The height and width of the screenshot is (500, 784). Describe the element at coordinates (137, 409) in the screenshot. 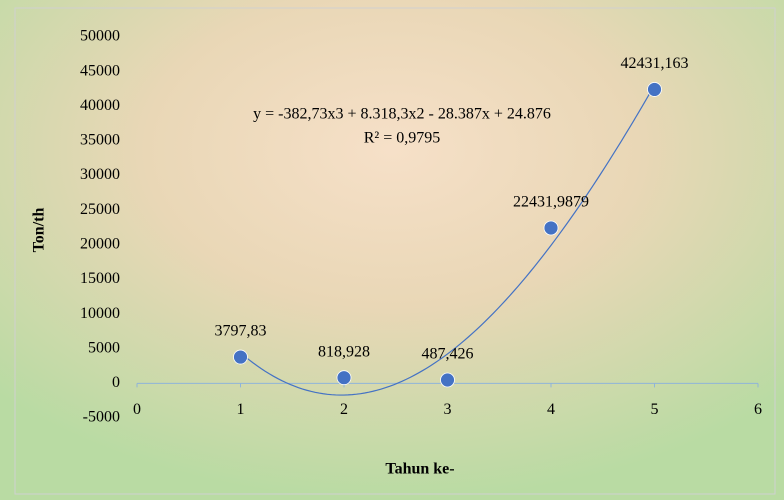

I see `x-tick-label: 0` at that location.